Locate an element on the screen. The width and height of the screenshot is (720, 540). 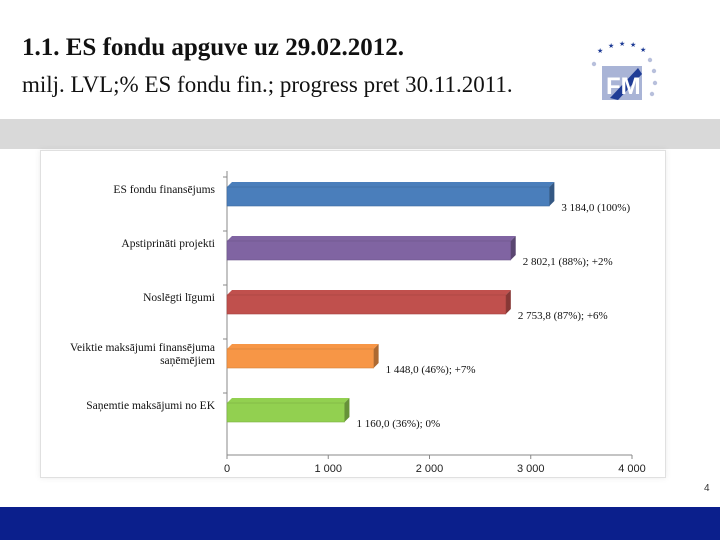
x-tick-label: 4 000 is located at coordinates (632, 469).